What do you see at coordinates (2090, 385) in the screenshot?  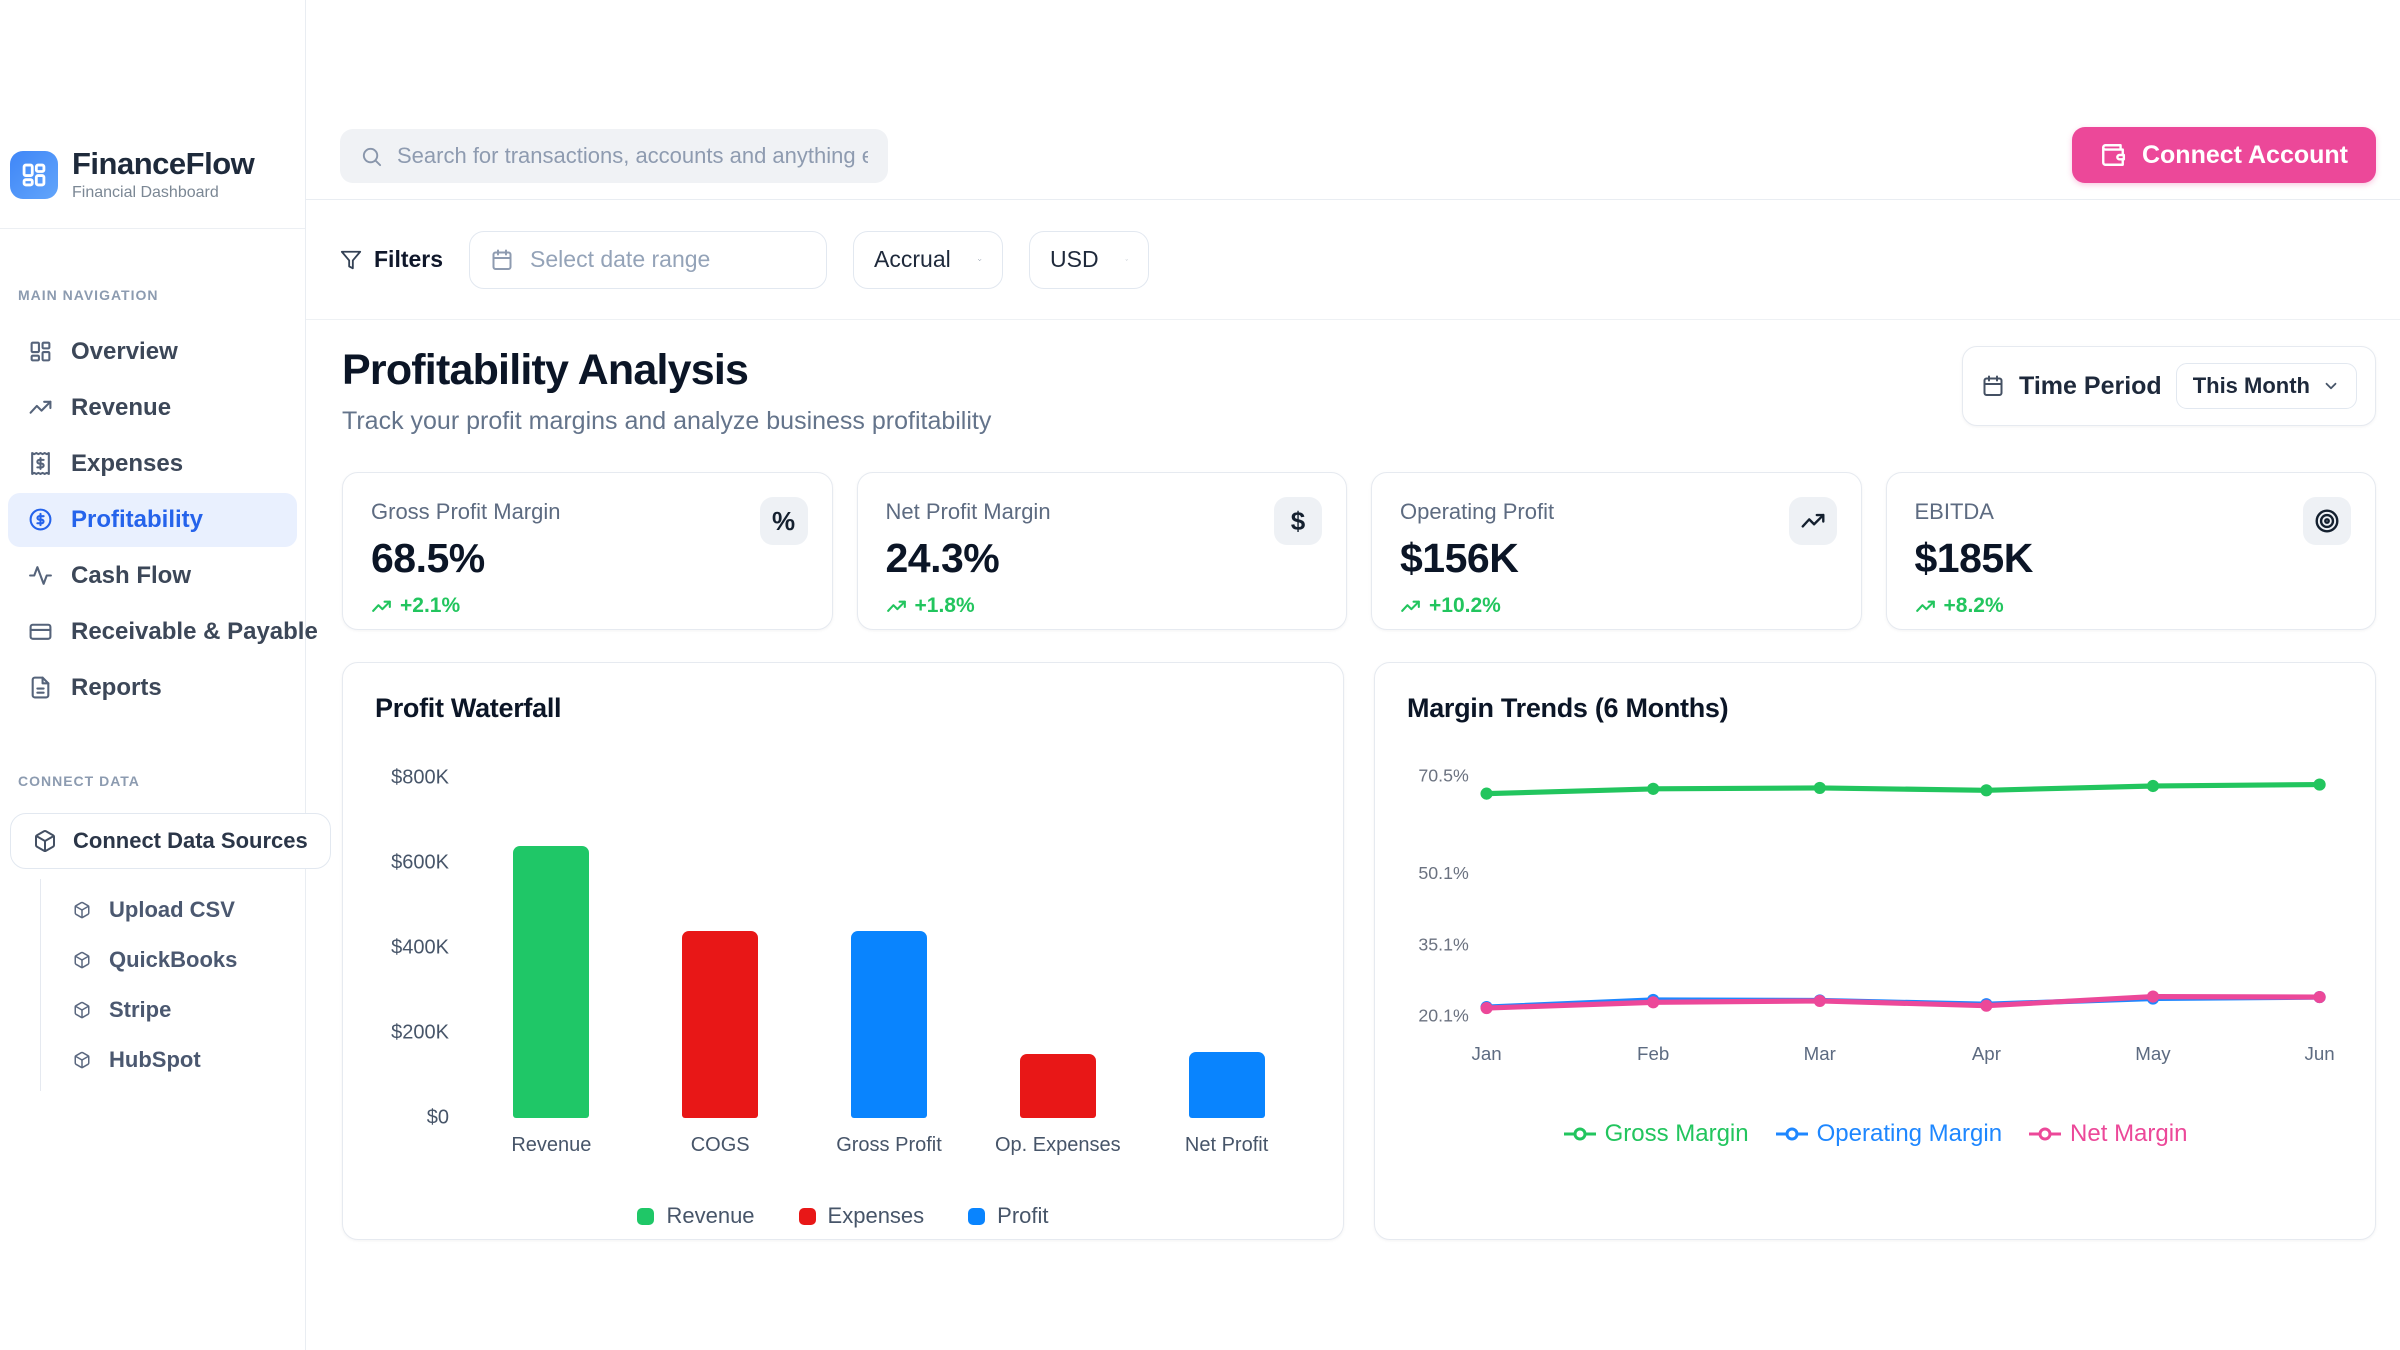 I see `time-period-label: Time Period` at bounding box center [2090, 385].